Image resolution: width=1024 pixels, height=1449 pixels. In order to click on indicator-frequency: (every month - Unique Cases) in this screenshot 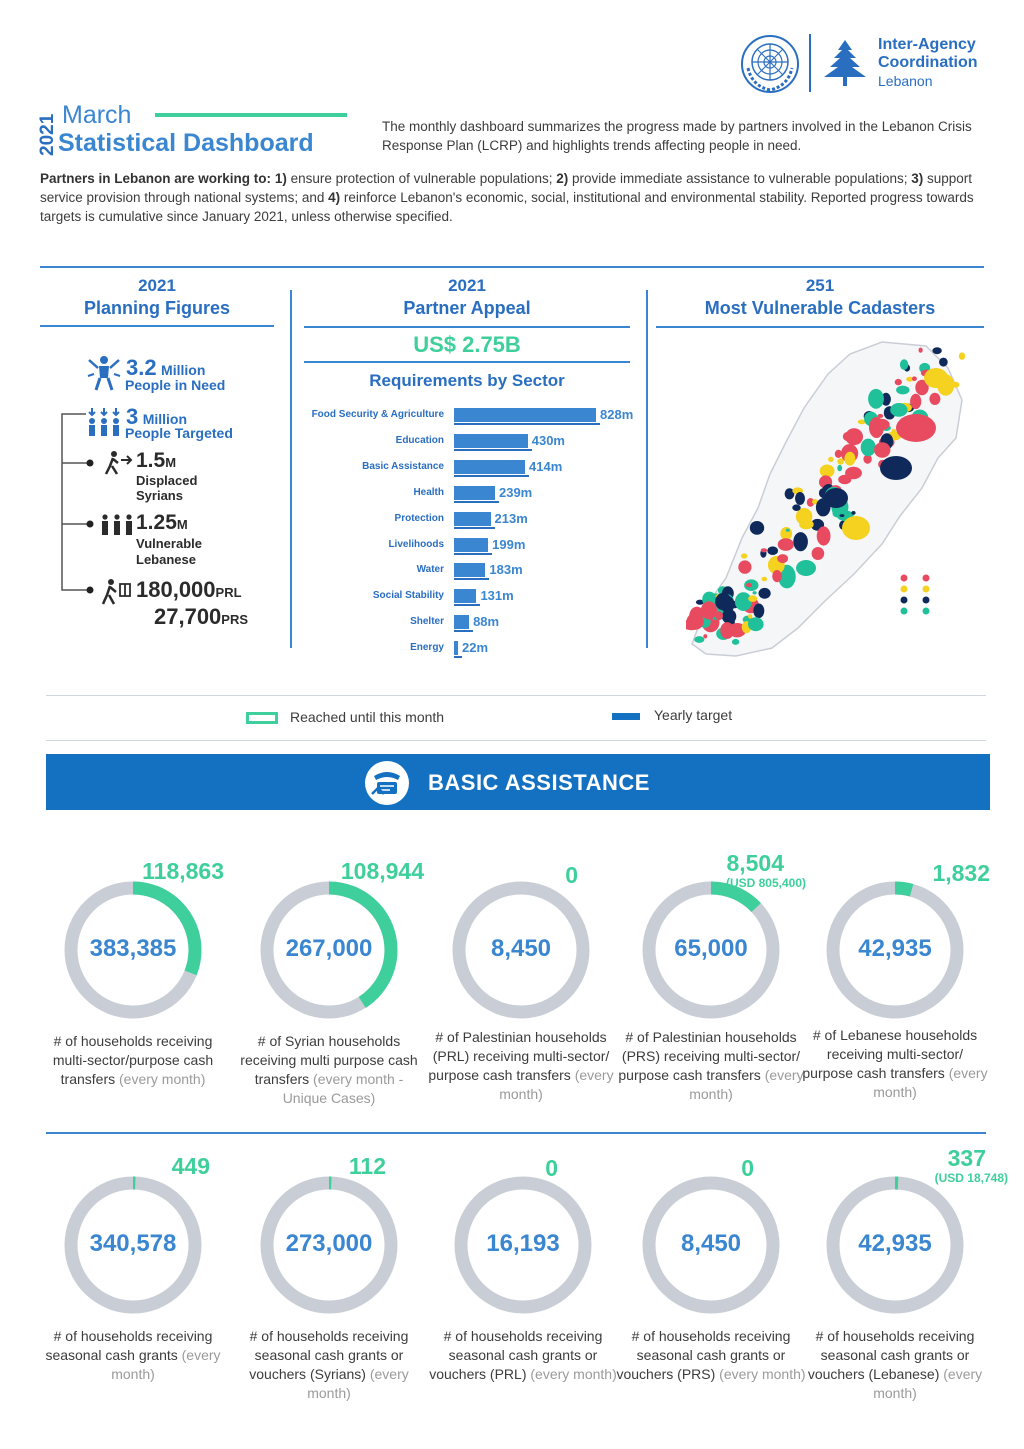, I will do `click(343, 1088)`.